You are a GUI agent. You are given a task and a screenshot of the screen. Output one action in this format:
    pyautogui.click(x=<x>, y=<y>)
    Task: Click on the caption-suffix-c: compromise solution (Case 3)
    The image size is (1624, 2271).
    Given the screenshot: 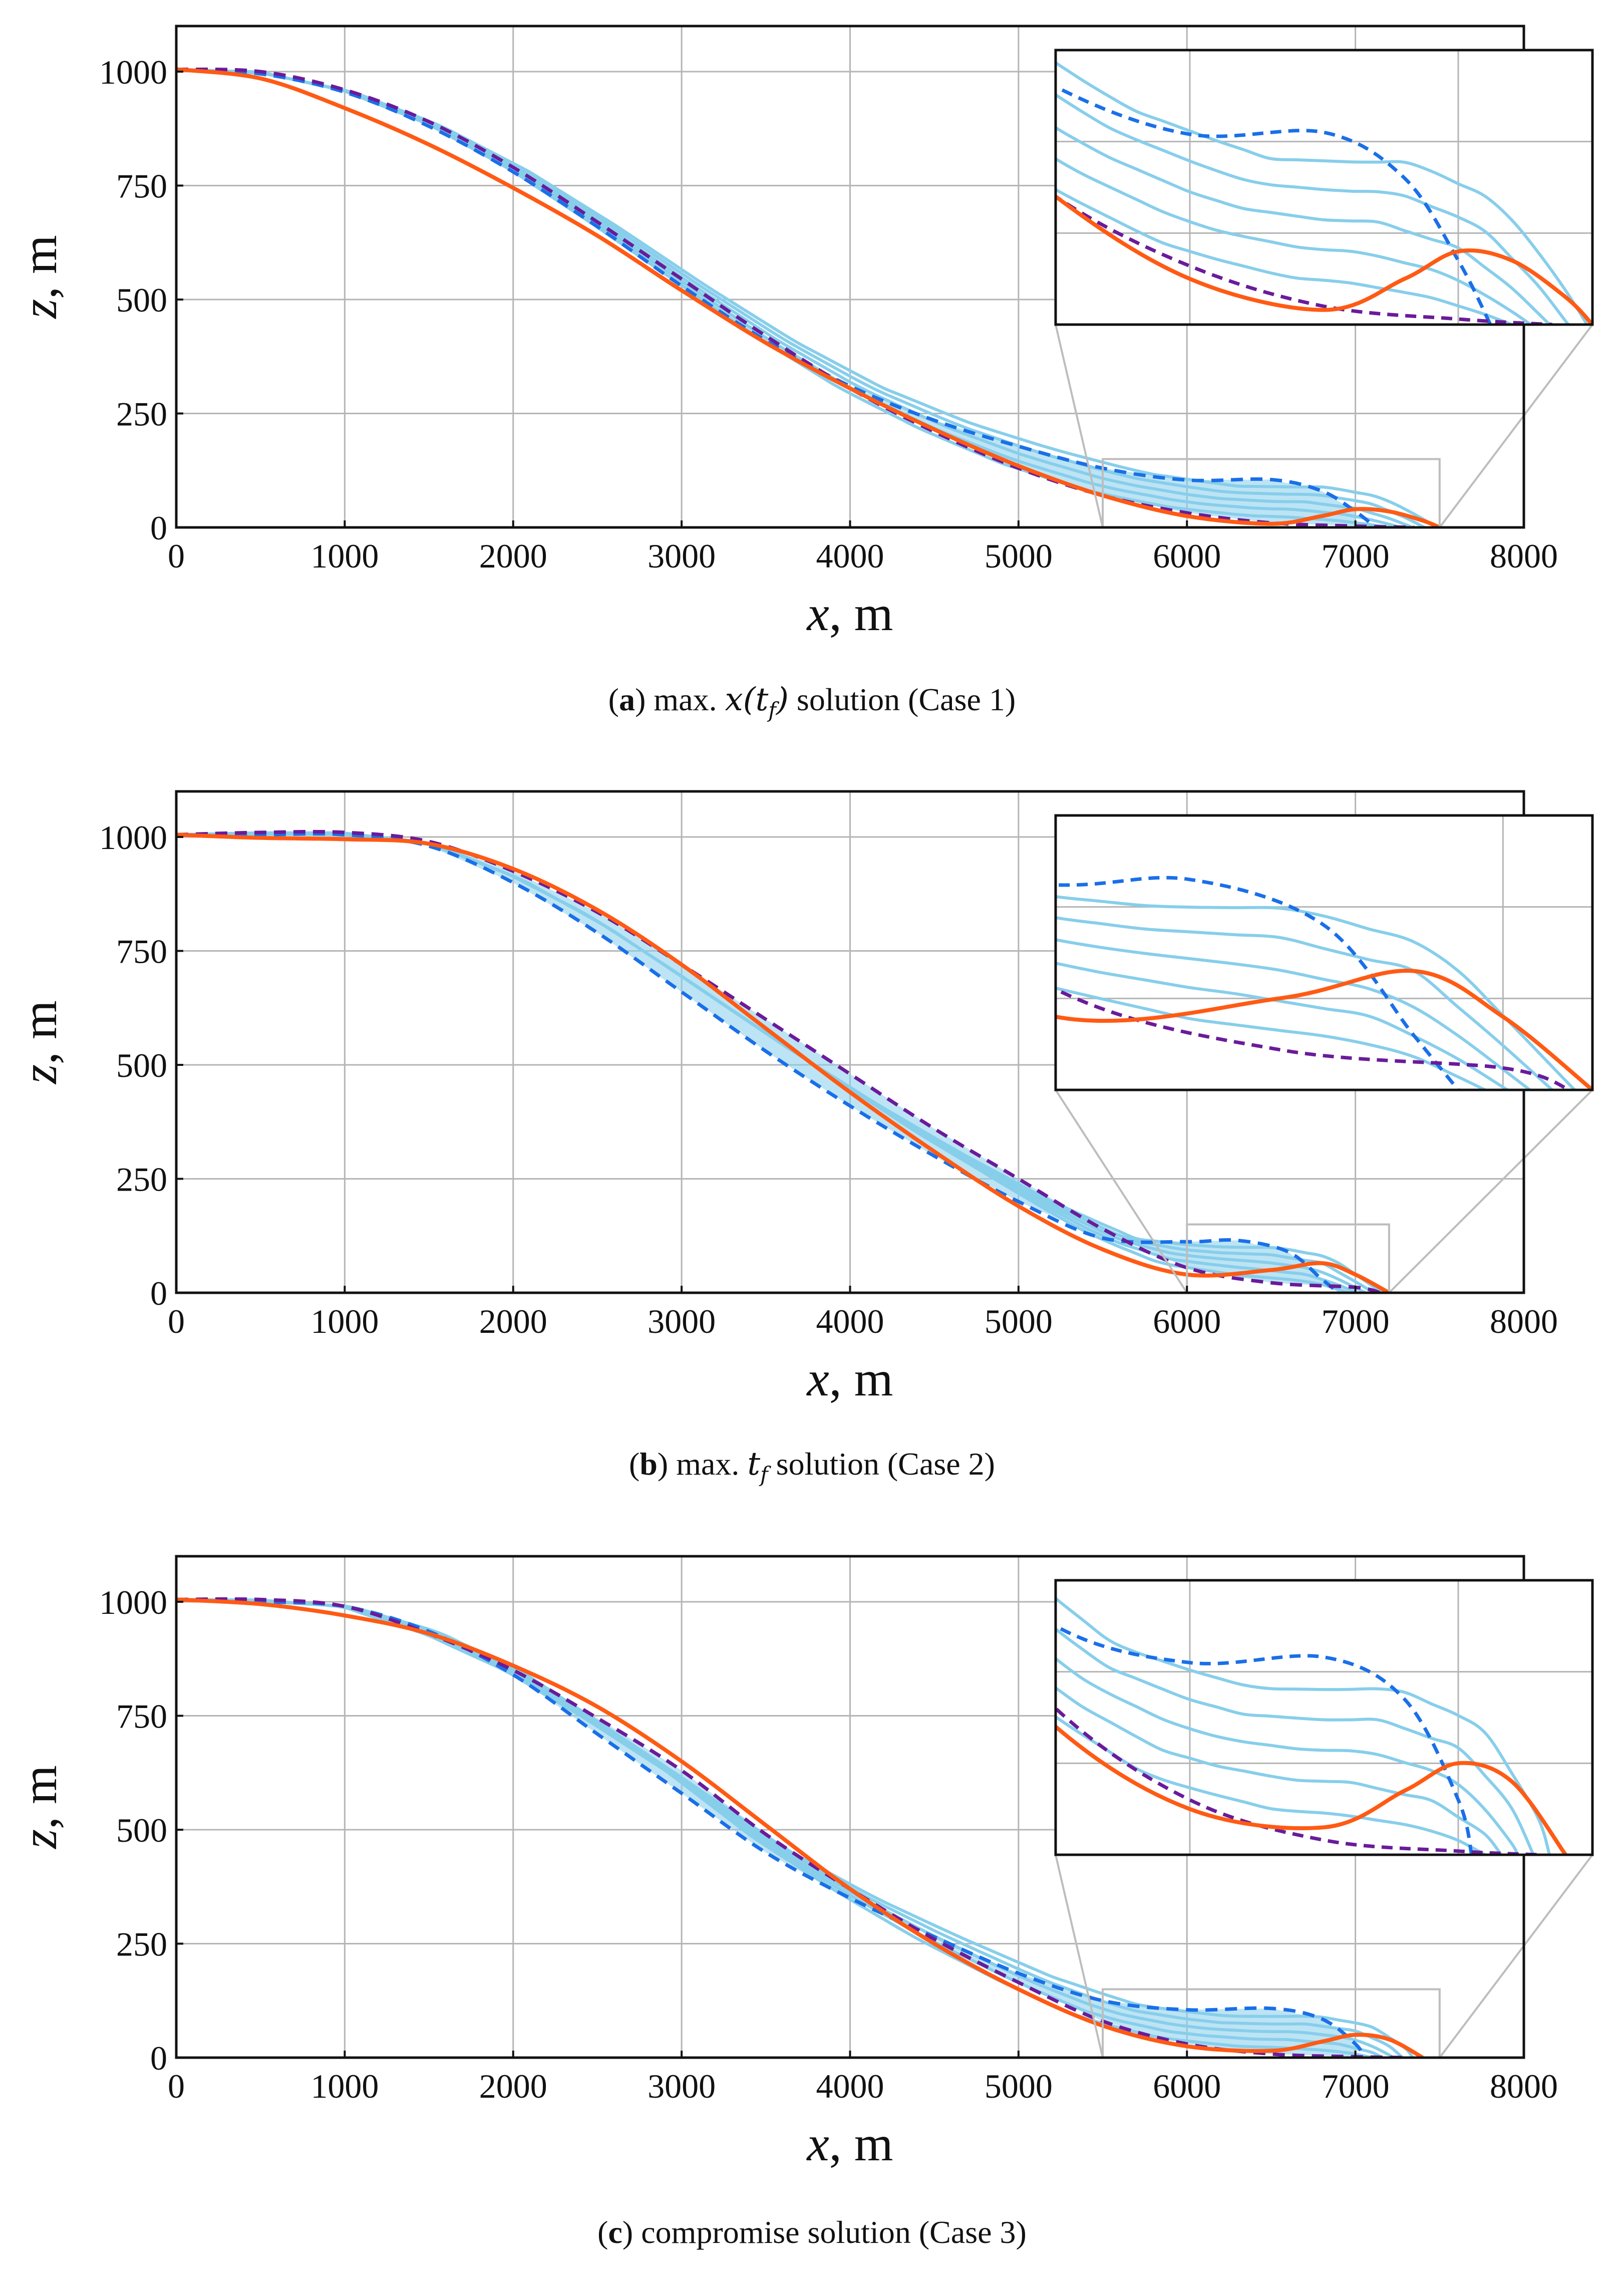 What is the action you would take?
    pyautogui.click(x=834, y=2232)
    